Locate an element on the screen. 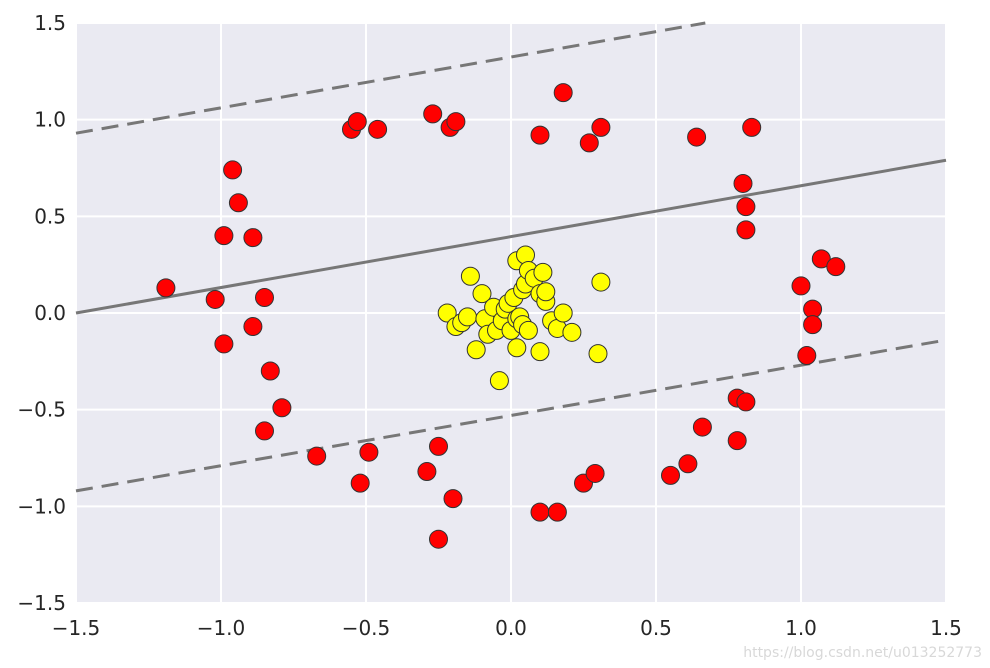 The height and width of the screenshot is (668, 990). y-tick-label: 0.0 is located at coordinates (50, 313).